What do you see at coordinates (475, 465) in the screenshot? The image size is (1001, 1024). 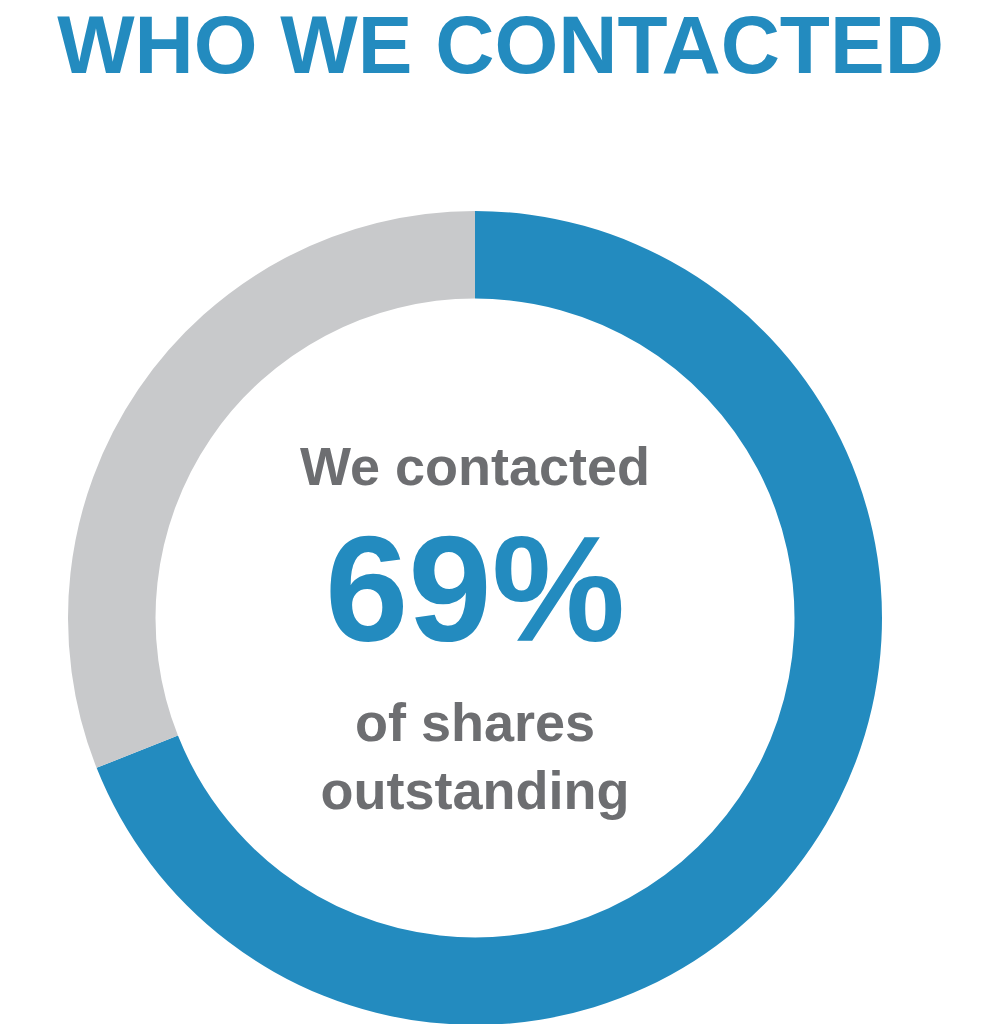 I see `text: We contacted` at bounding box center [475, 465].